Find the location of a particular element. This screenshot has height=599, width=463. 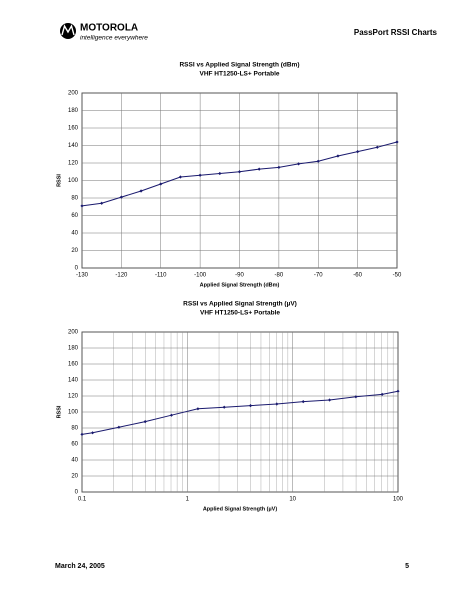

x-axis-label: Applied Signal Strength (dBm) is located at coordinates (240, 285).